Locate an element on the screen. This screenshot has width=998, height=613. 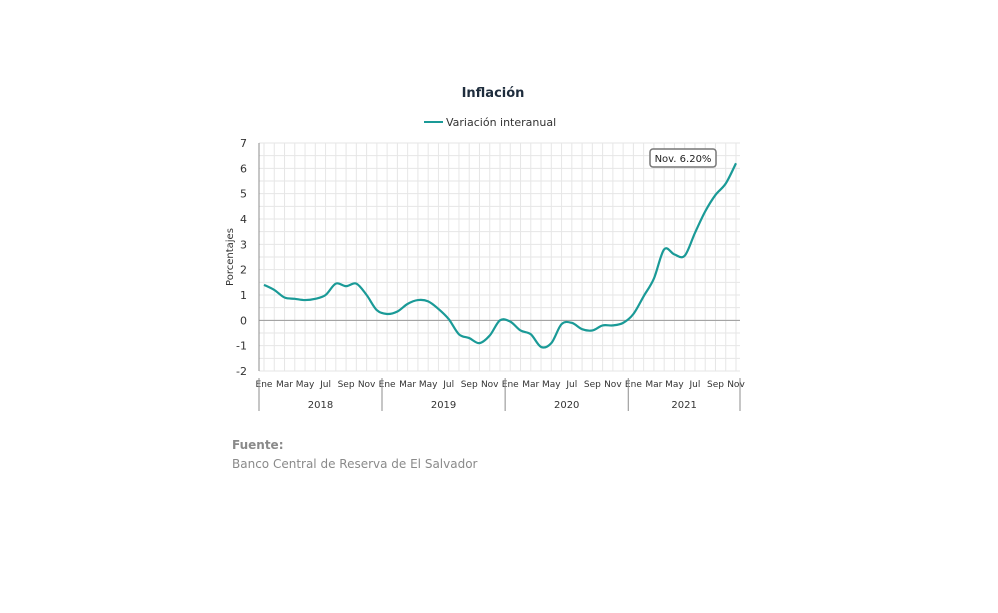
source-text: Banco Central de Reserva de El Salvador is located at coordinates (355, 464).